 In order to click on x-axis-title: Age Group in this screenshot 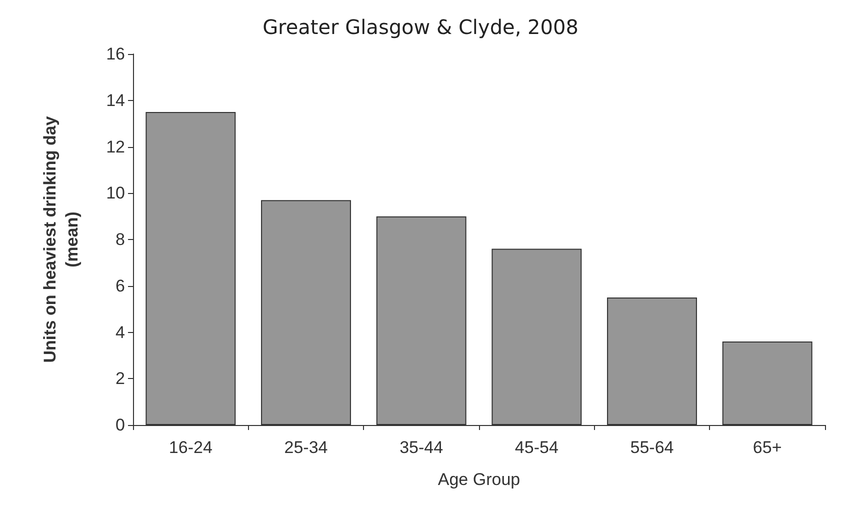, I will do `click(479, 479)`.